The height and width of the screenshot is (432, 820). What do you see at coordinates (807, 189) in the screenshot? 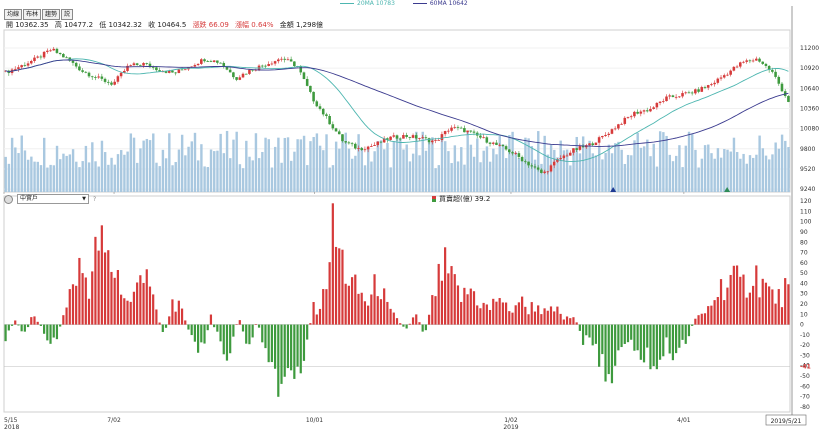
I see `price-tick-label: 9240` at bounding box center [807, 189].